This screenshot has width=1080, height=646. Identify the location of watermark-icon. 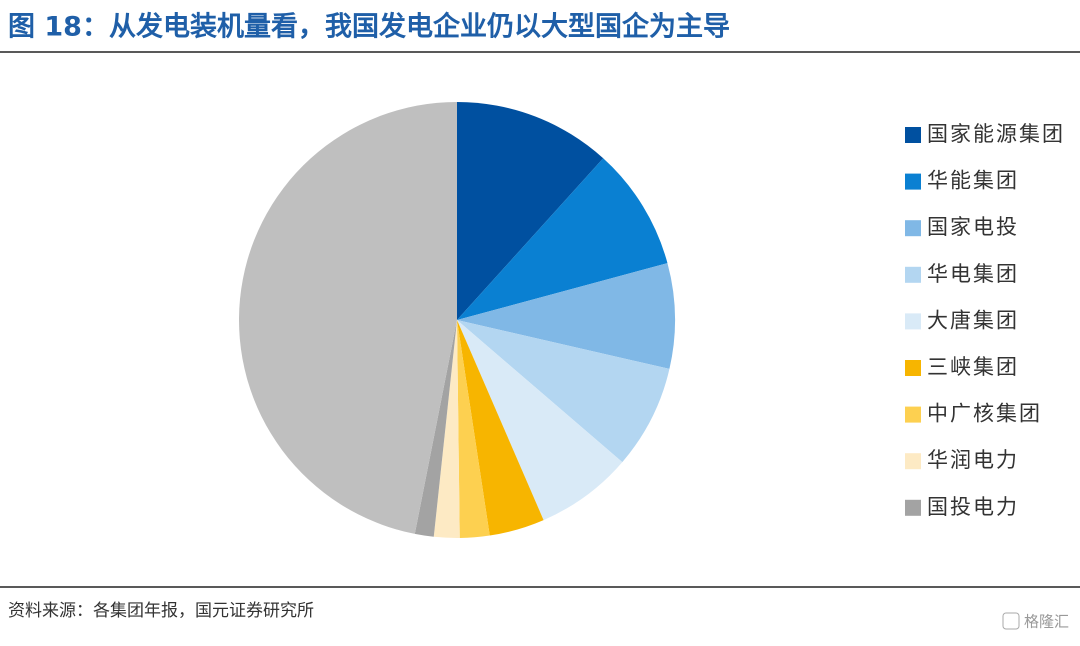
(1011, 621).